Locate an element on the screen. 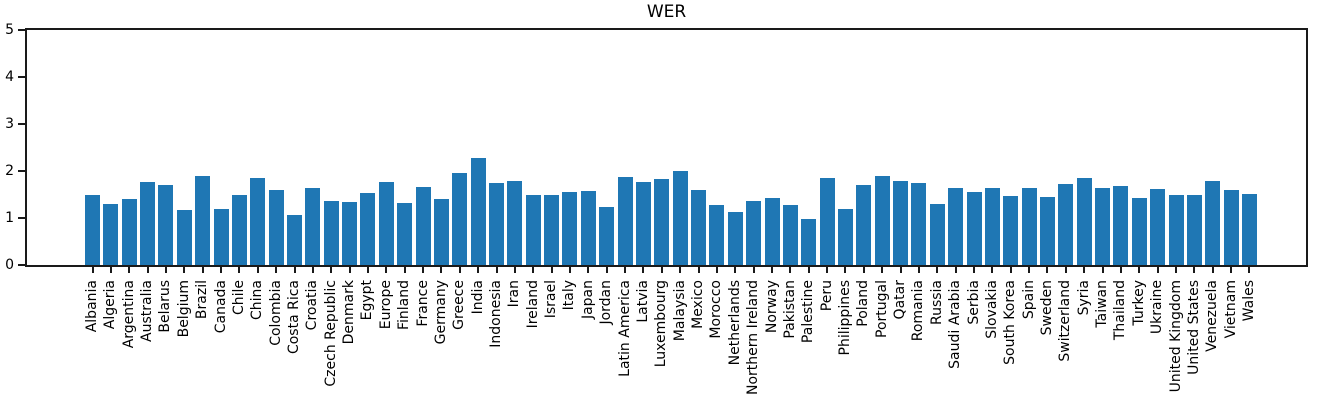 This screenshot has width=1318, height=418. bar-turkey is located at coordinates (1139, 231).